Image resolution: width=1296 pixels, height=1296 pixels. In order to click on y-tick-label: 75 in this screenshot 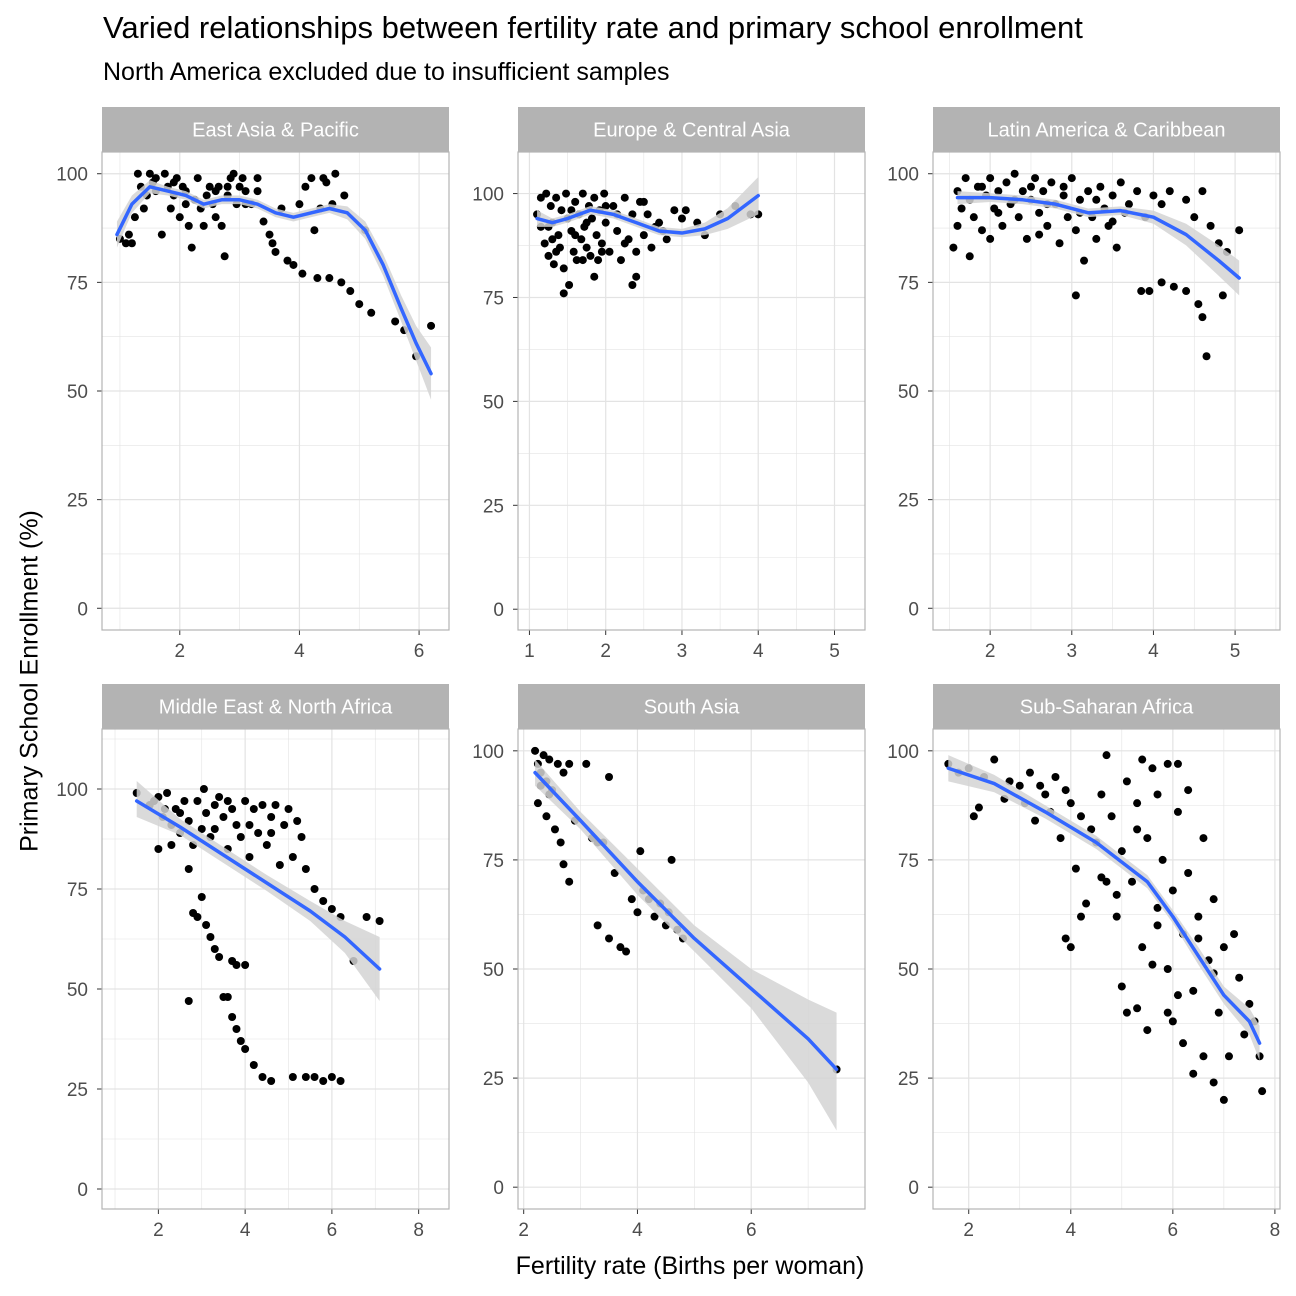, I will do `click(908, 861)`.